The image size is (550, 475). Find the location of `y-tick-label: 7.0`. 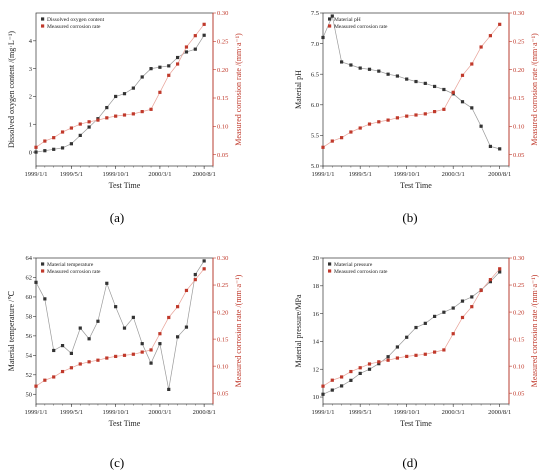

y-tick-label: 7.0 is located at coordinates (315, 44).